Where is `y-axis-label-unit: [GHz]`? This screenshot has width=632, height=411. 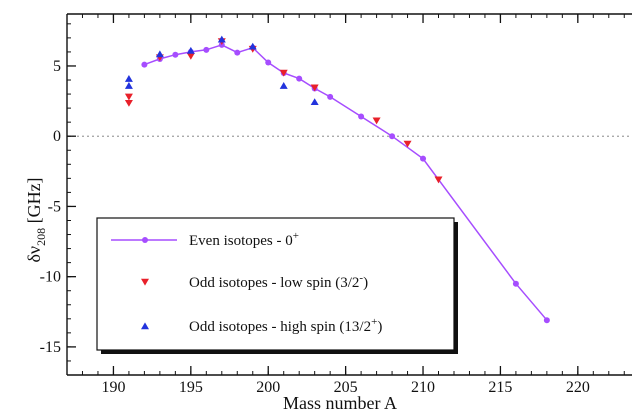 y-axis-label-unit: [GHz] is located at coordinates (34, 202).